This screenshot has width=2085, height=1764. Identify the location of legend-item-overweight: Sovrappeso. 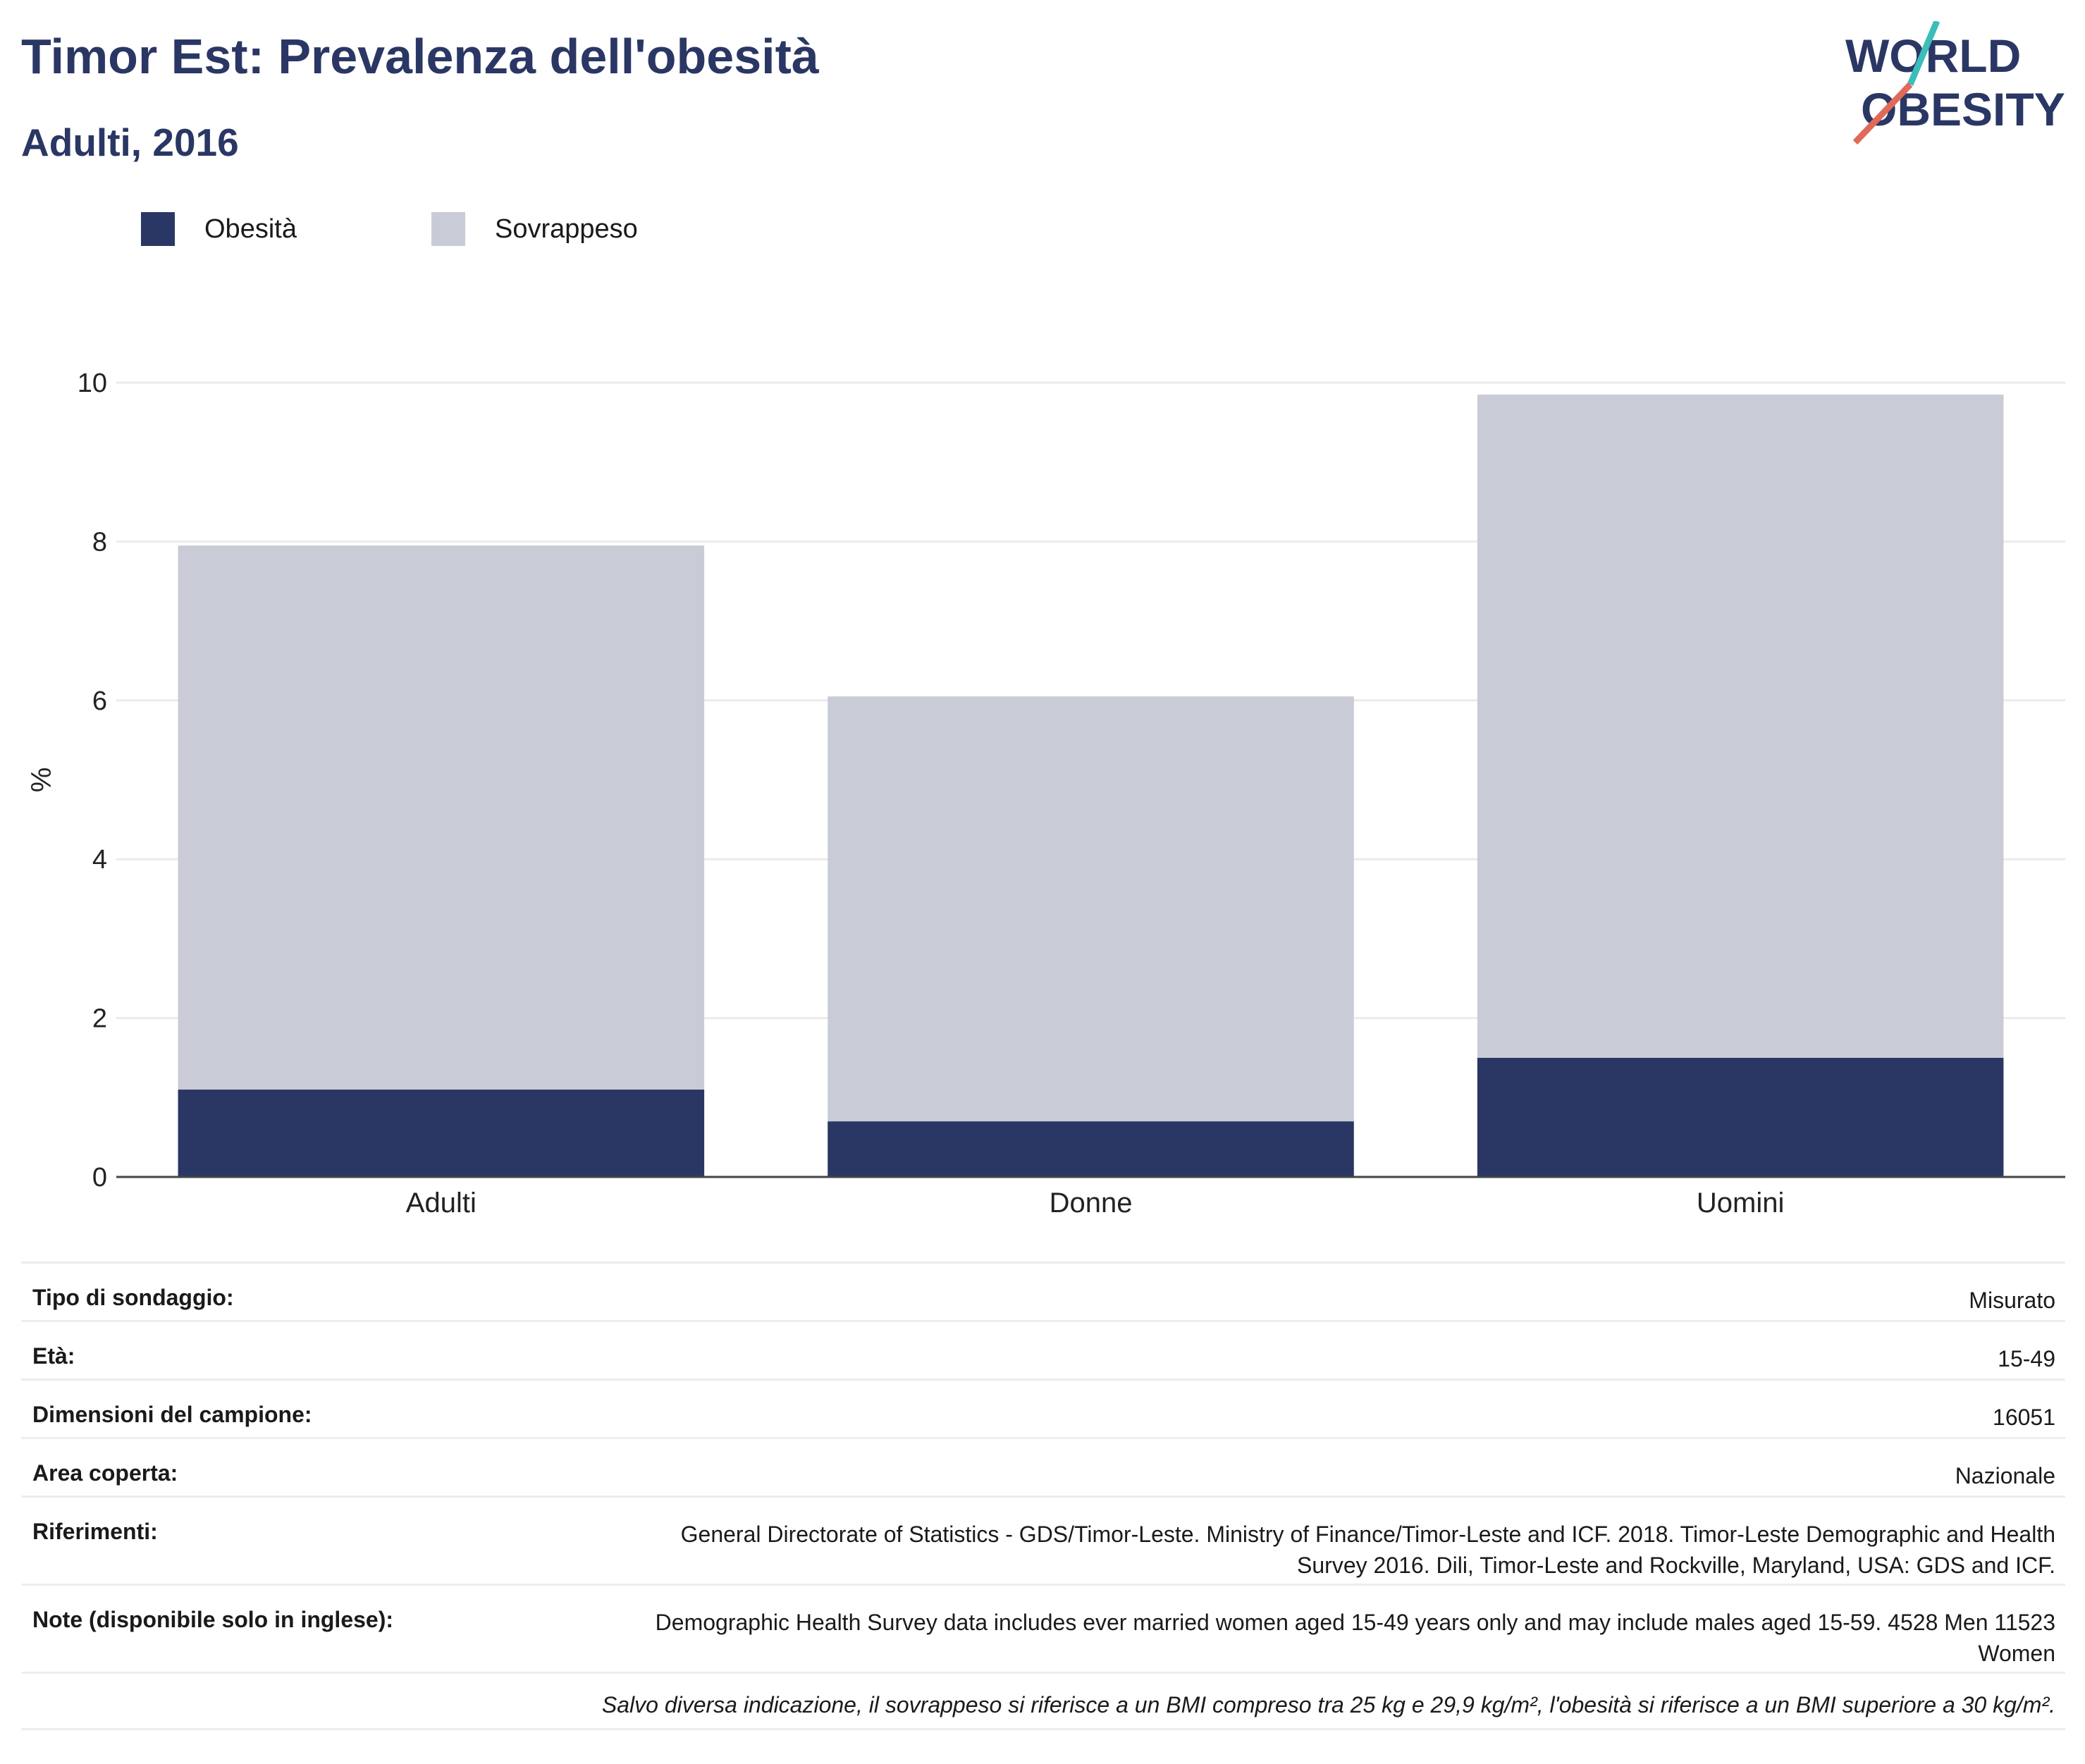
(534, 229).